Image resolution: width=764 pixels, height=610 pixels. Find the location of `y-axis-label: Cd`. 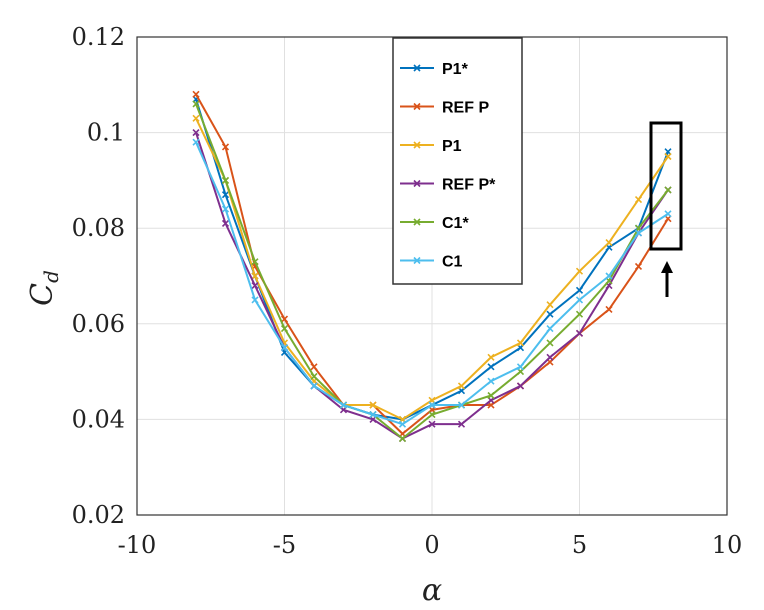

y-axis-label: Cd is located at coordinates (44, 288).